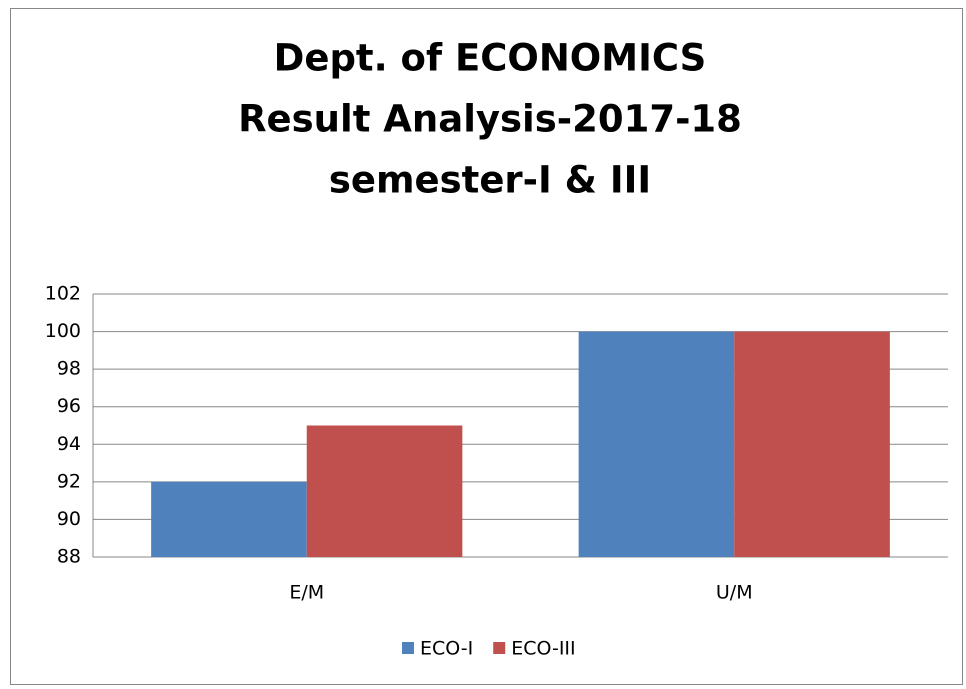 The height and width of the screenshot is (689, 966). I want to click on chart-title: semester-I & III, so click(490, 180).